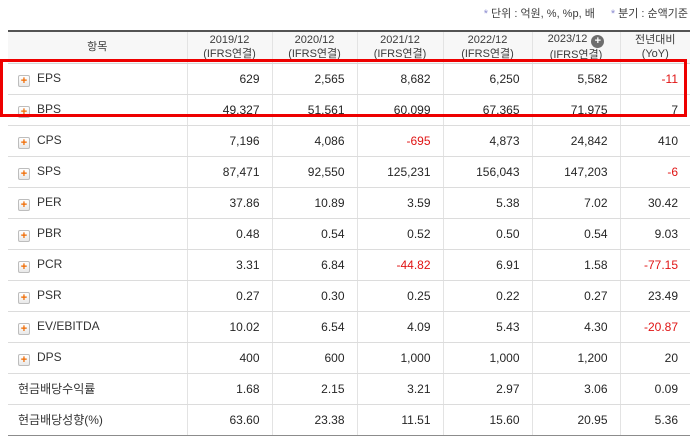 The height and width of the screenshot is (444, 695). What do you see at coordinates (229, 420) in the screenshot?
I see `value-cell: 63.60` at bounding box center [229, 420].